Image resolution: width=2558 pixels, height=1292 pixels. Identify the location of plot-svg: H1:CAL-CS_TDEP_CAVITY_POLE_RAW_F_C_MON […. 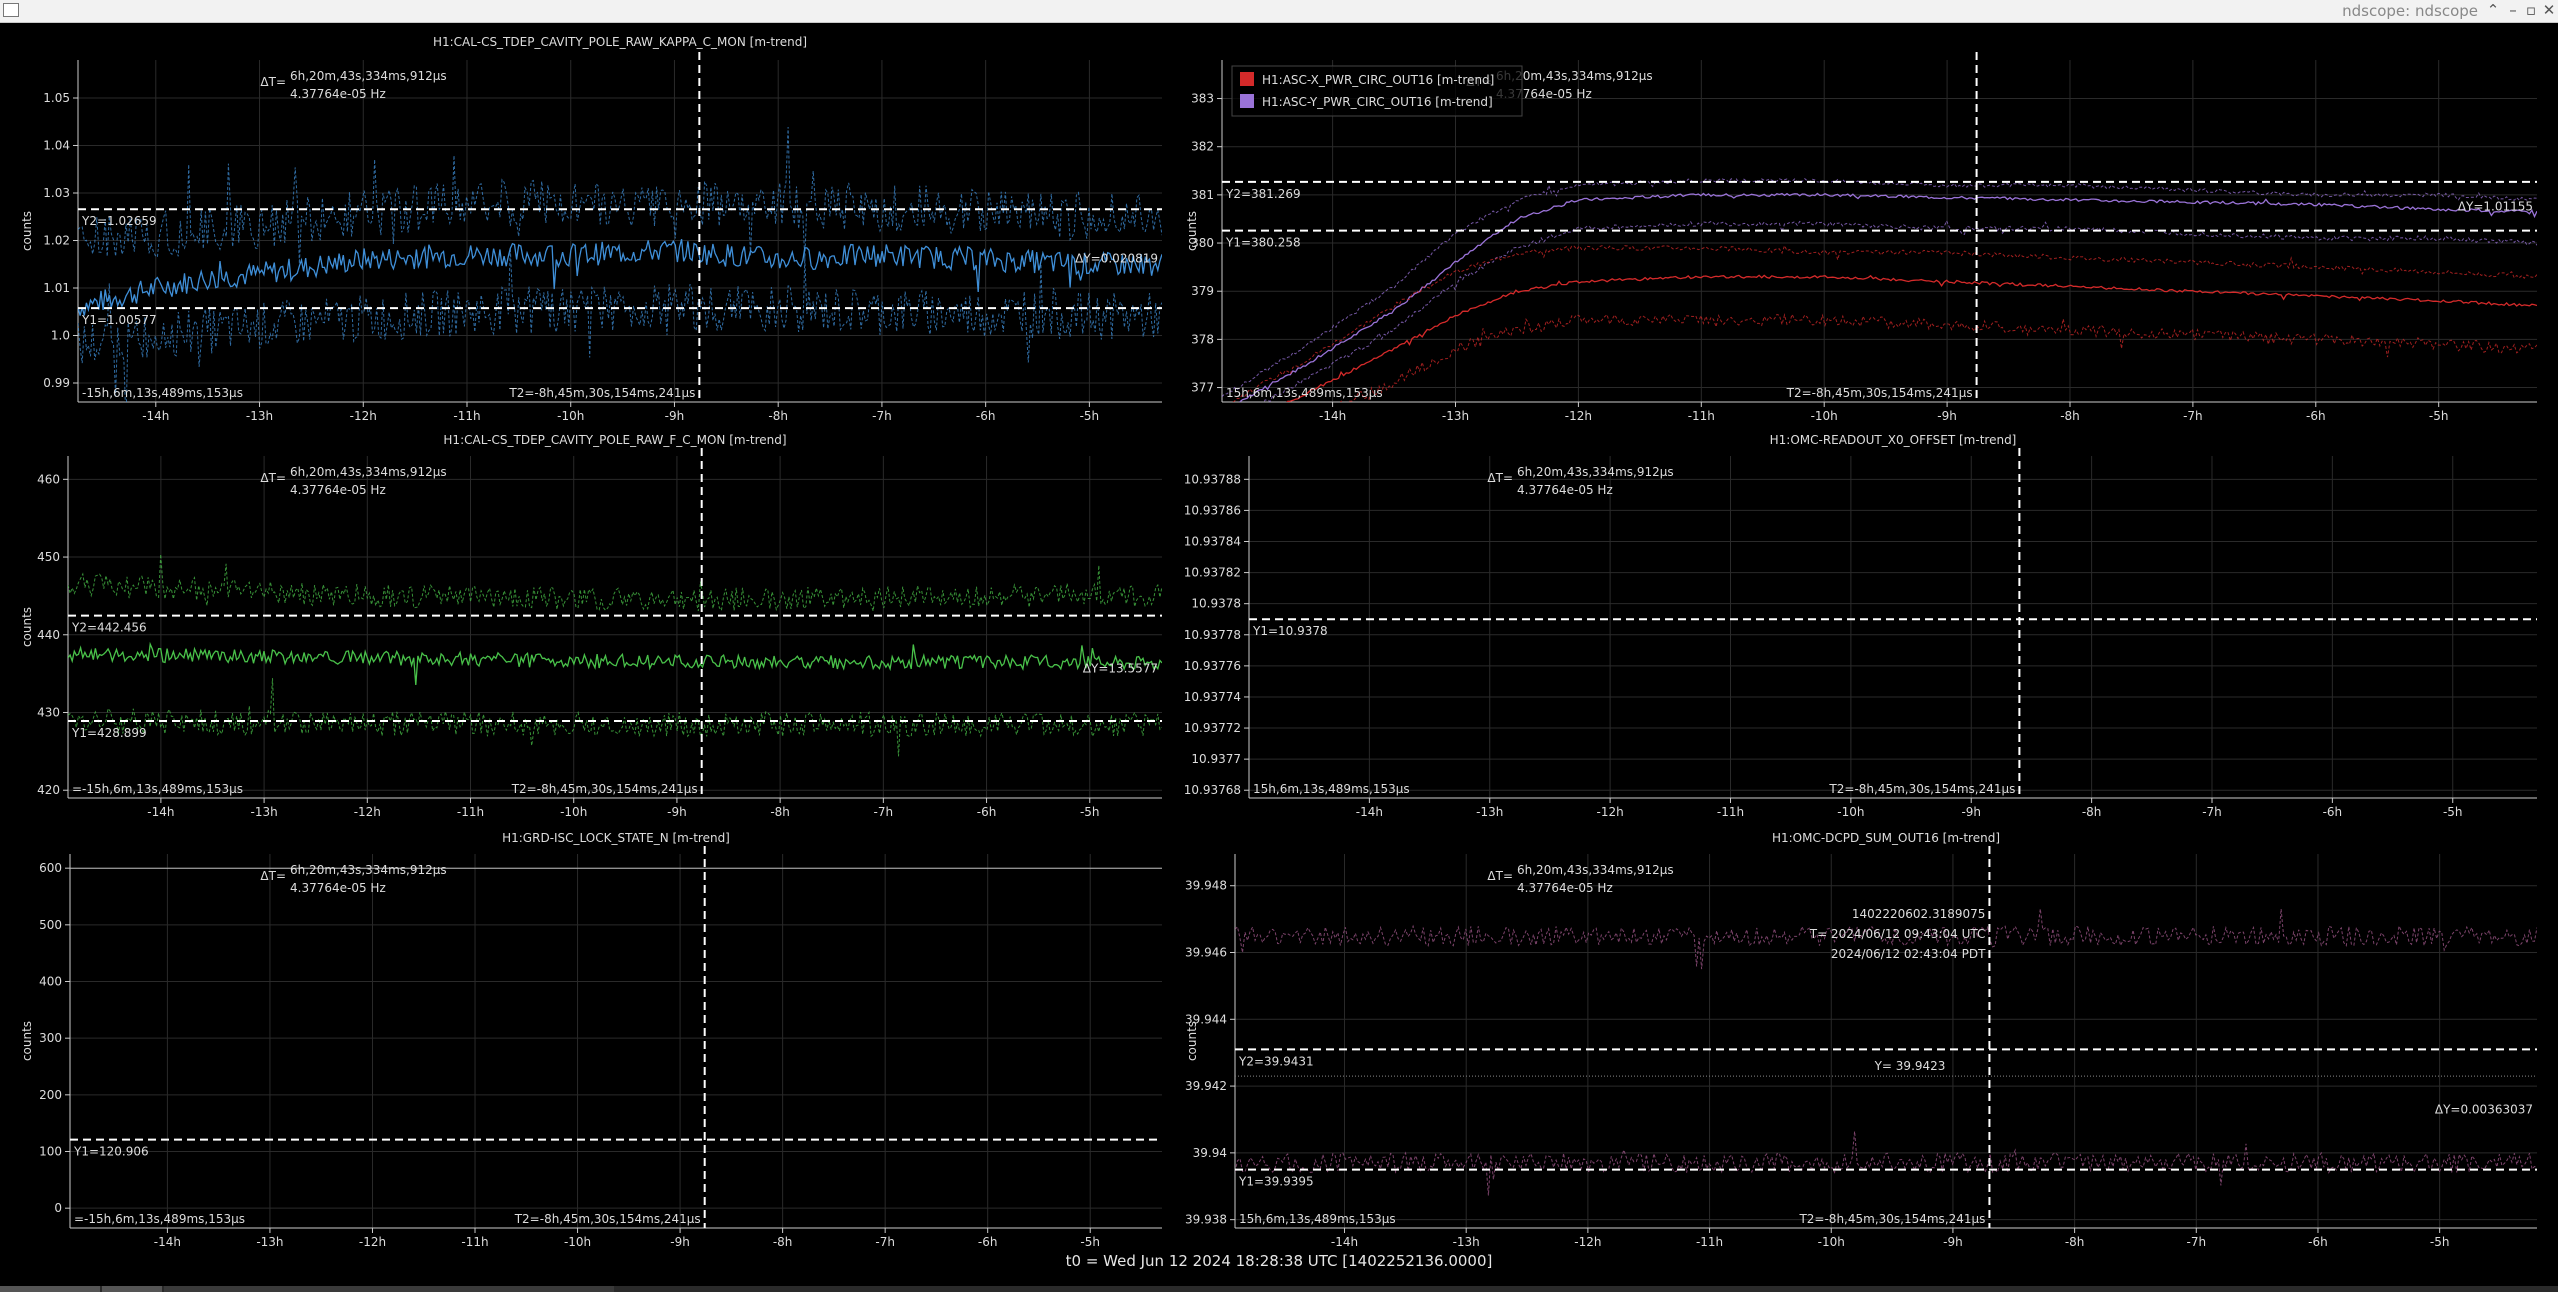
(591, 625).